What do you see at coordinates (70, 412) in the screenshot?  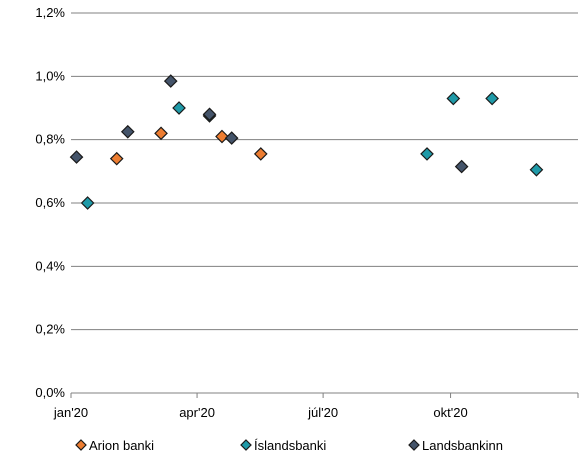 I see `x-tick-label: jan'20` at bounding box center [70, 412].